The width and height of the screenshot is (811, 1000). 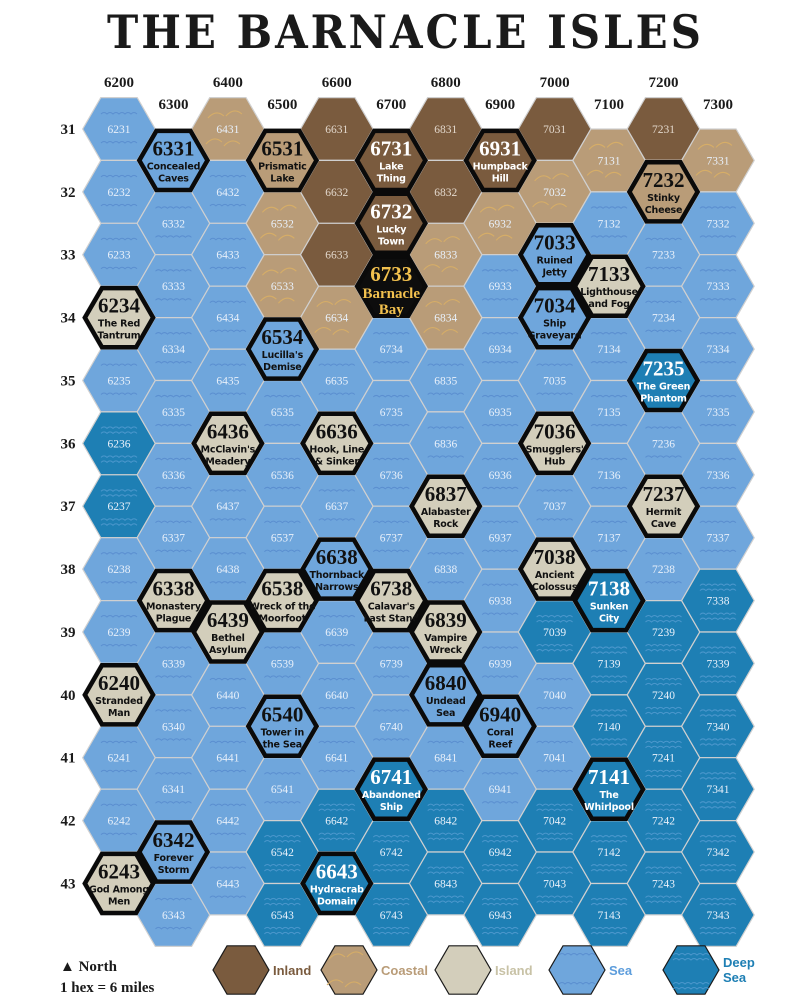 I want to click on hex-number: 7035, so click(x=554, y=381).